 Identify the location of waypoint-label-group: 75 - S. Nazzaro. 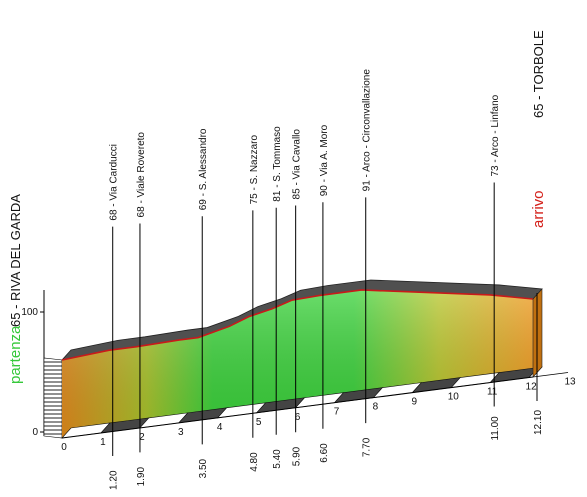
(254, 169).